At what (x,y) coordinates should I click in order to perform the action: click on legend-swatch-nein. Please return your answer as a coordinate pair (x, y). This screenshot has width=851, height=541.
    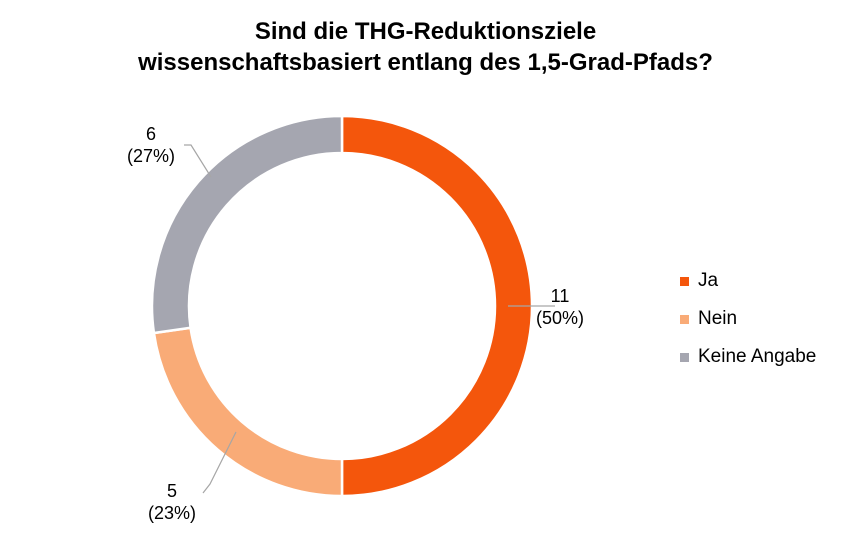
    Looking at the image, I should click on (684, 319).